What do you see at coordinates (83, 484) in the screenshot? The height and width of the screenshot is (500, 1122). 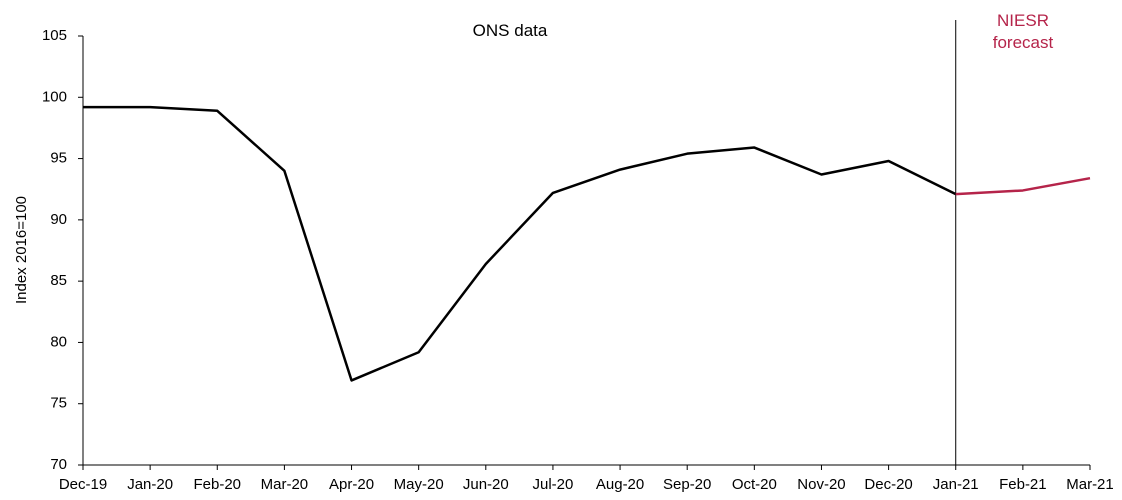 I see `x-tick-label: Dec-19` at bounding box center [83, 484].